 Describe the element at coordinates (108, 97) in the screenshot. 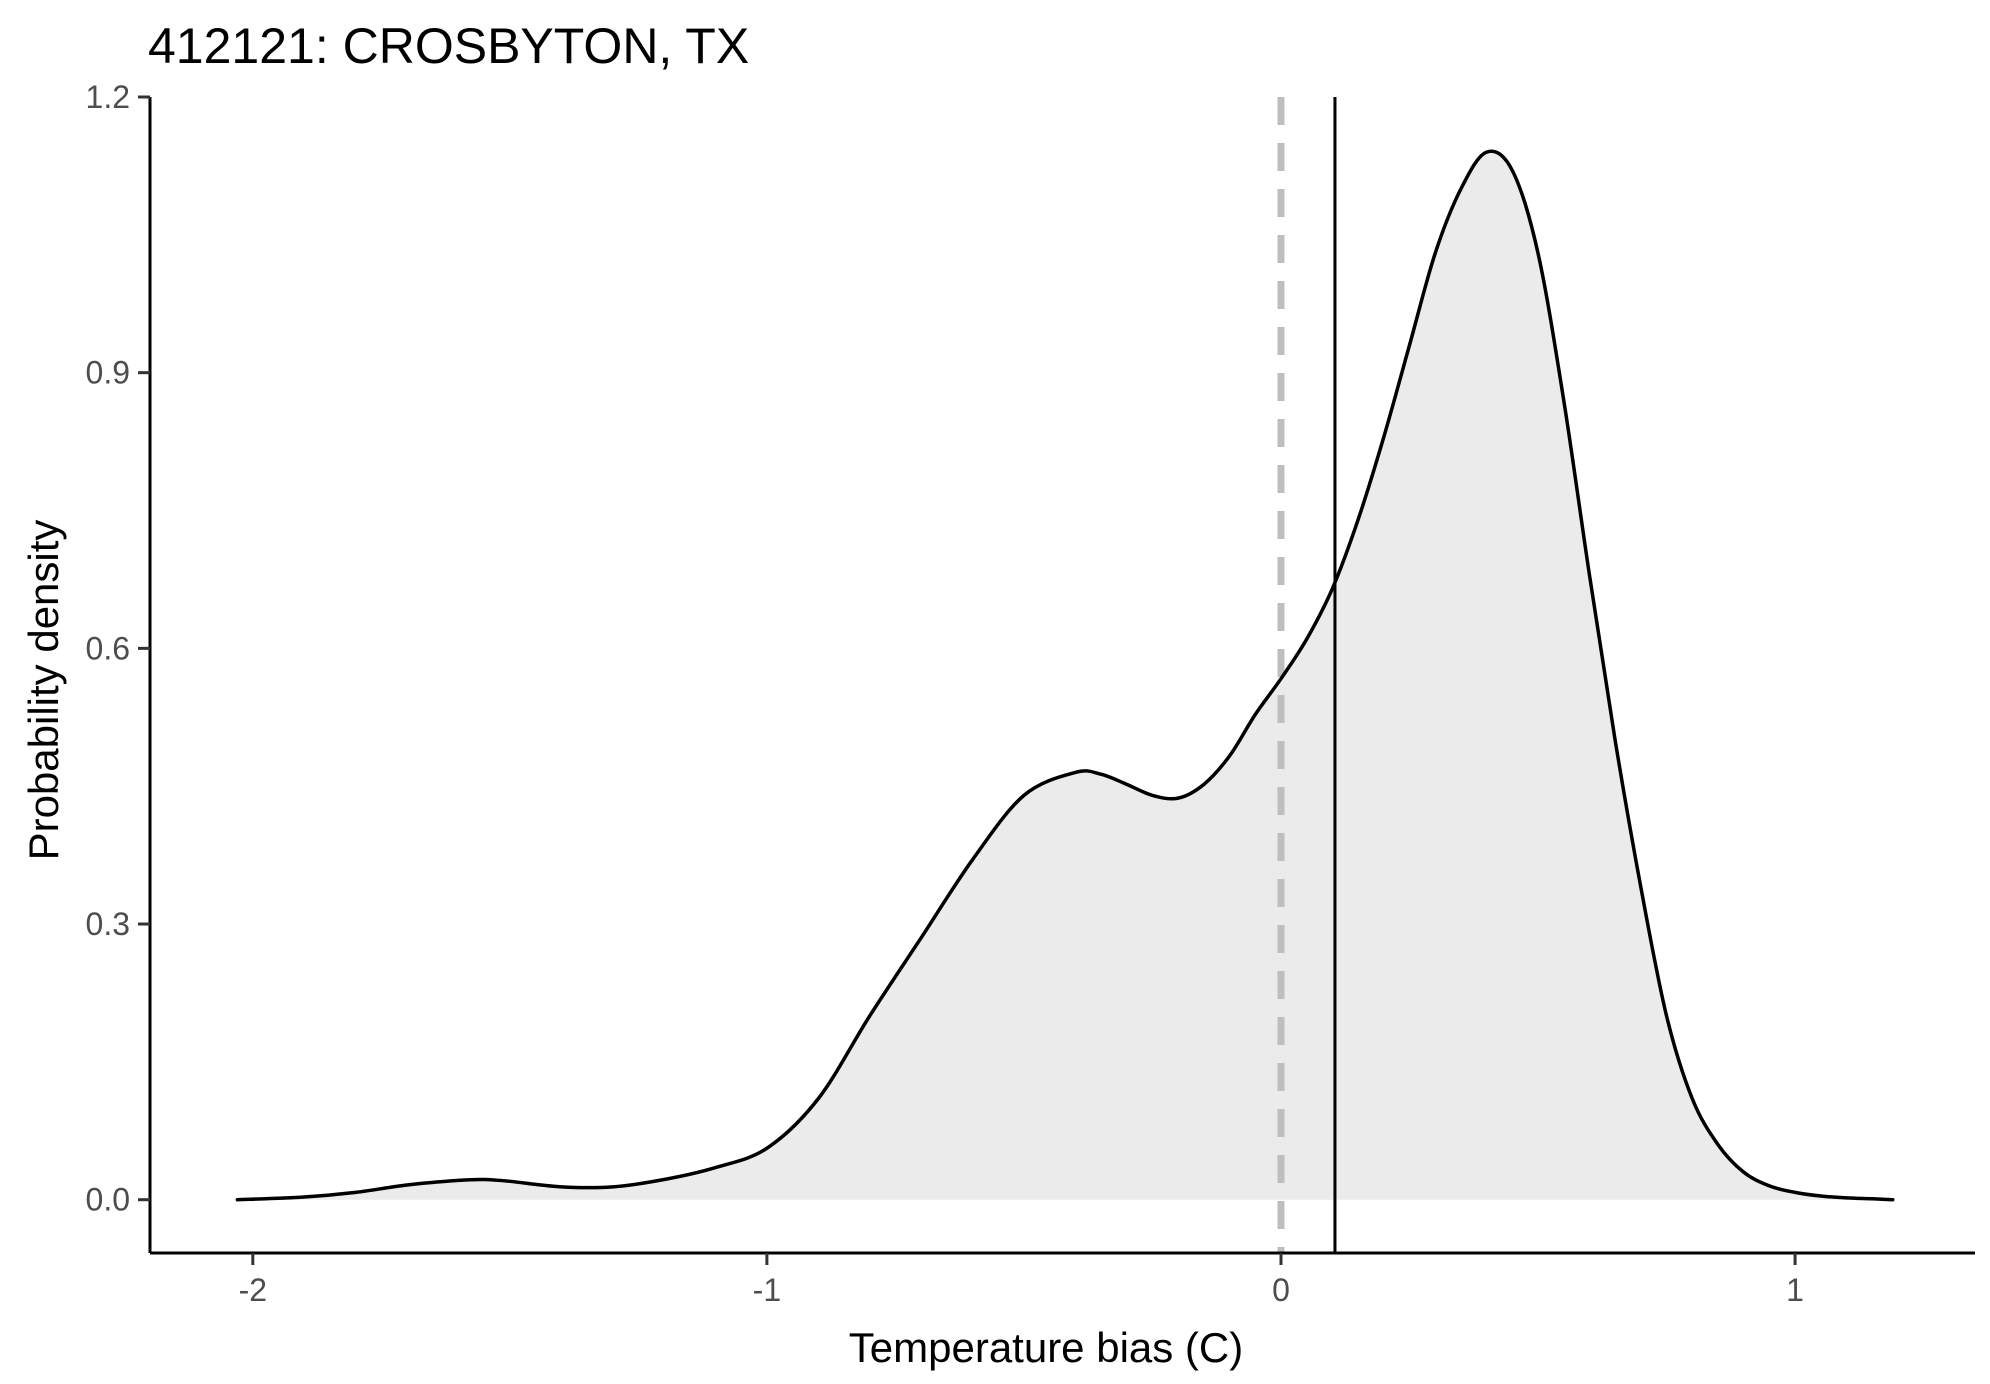

I see `y-tick-label: 1.2` at that location.